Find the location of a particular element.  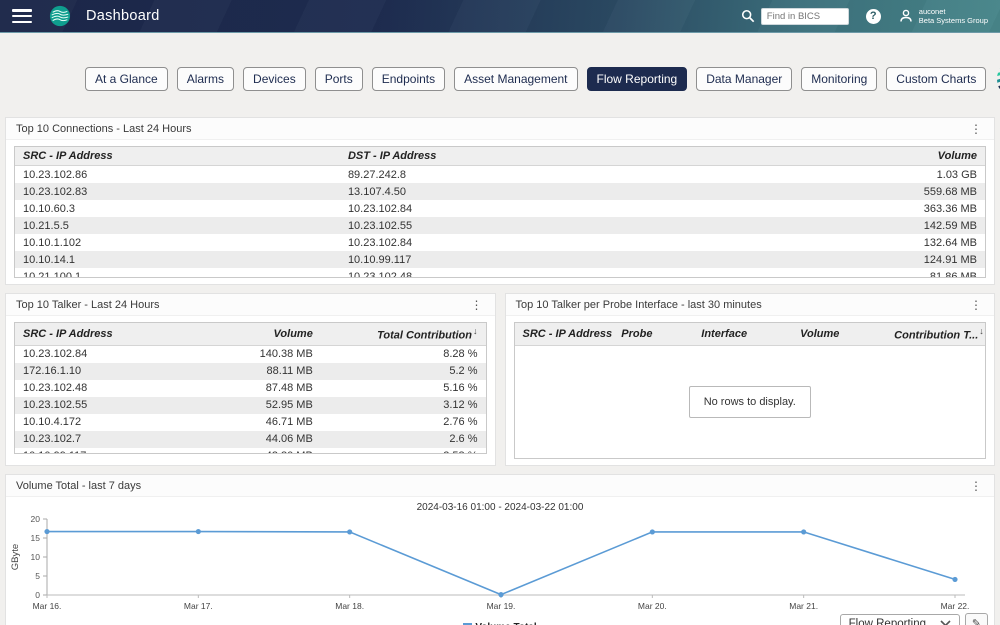

table-cell: 88.11 MB is located at coordinates (289, 371).